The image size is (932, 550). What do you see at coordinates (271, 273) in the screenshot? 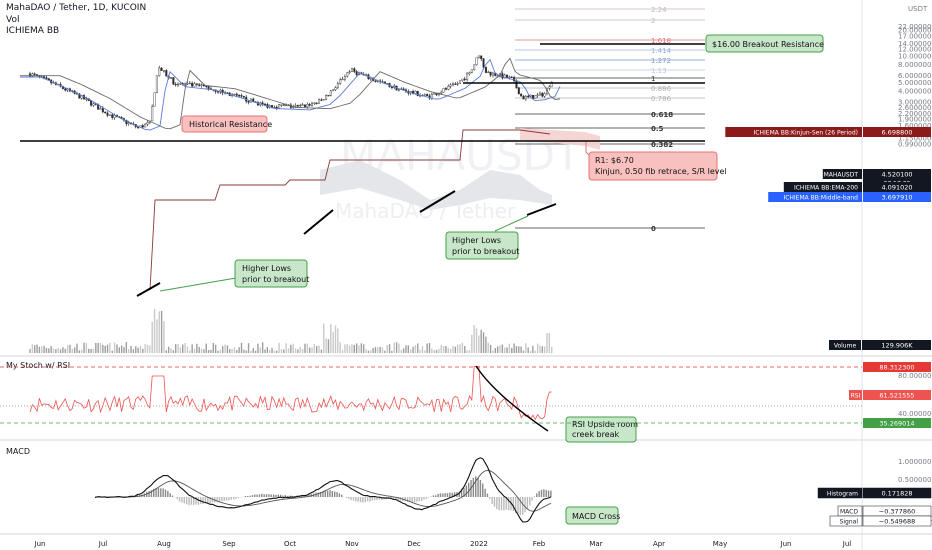
I see `higher-lows-callout-left: Higher Lows prior to breakout` at bounding box center [271, 273].